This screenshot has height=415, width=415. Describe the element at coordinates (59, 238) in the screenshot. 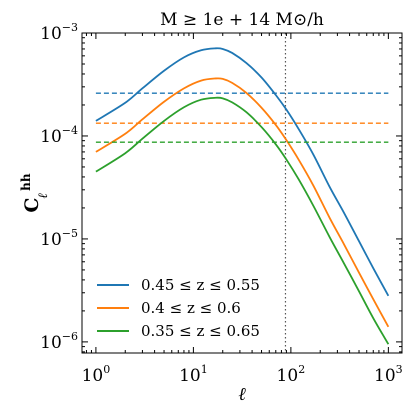

I see `y-tick-label: 10⁻⁵` at that location.